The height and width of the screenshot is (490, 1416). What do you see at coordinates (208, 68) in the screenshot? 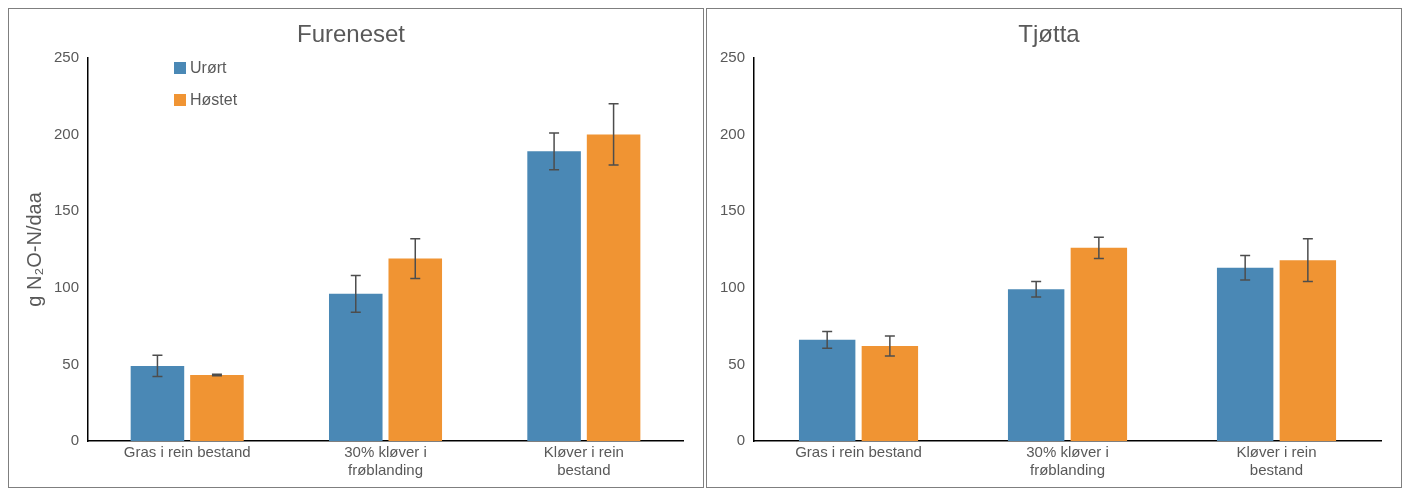
I see `legend-label: Urørt` at bounding box center [208, 68].